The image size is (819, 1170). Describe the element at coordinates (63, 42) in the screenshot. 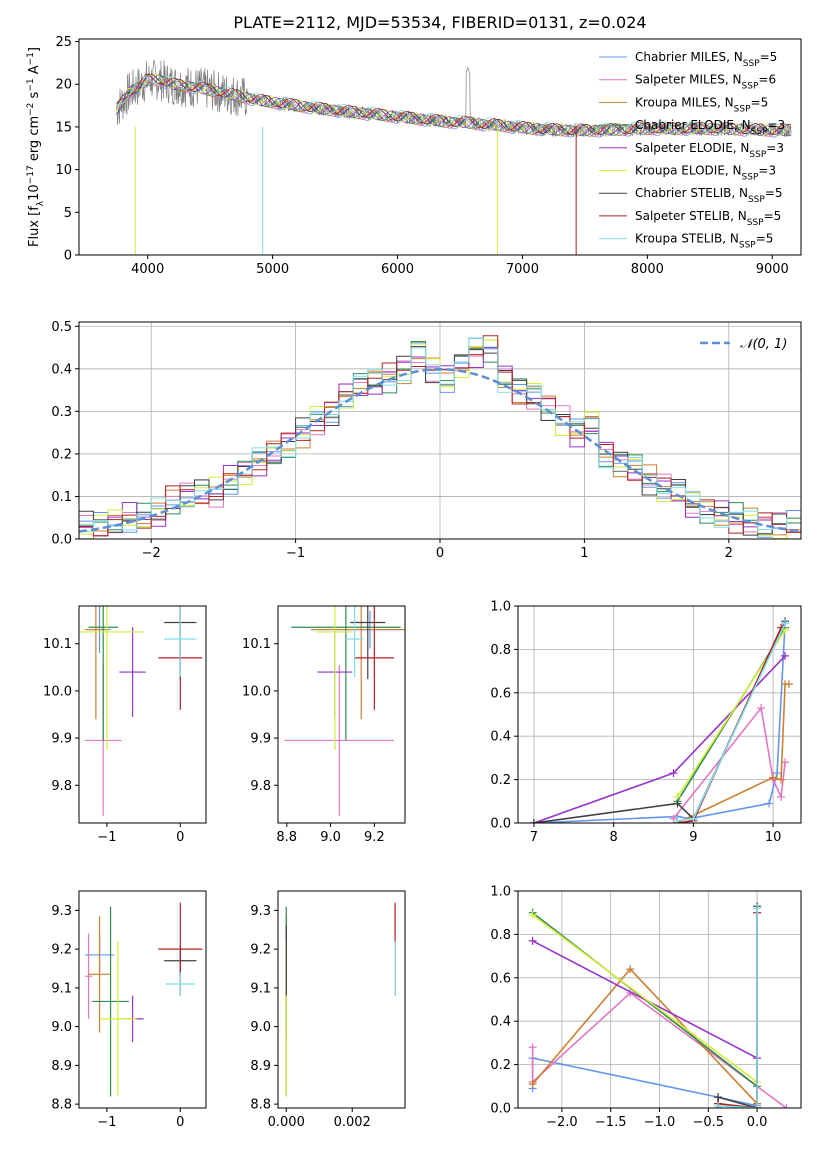

I see `y-tick-label: 25` at that location.